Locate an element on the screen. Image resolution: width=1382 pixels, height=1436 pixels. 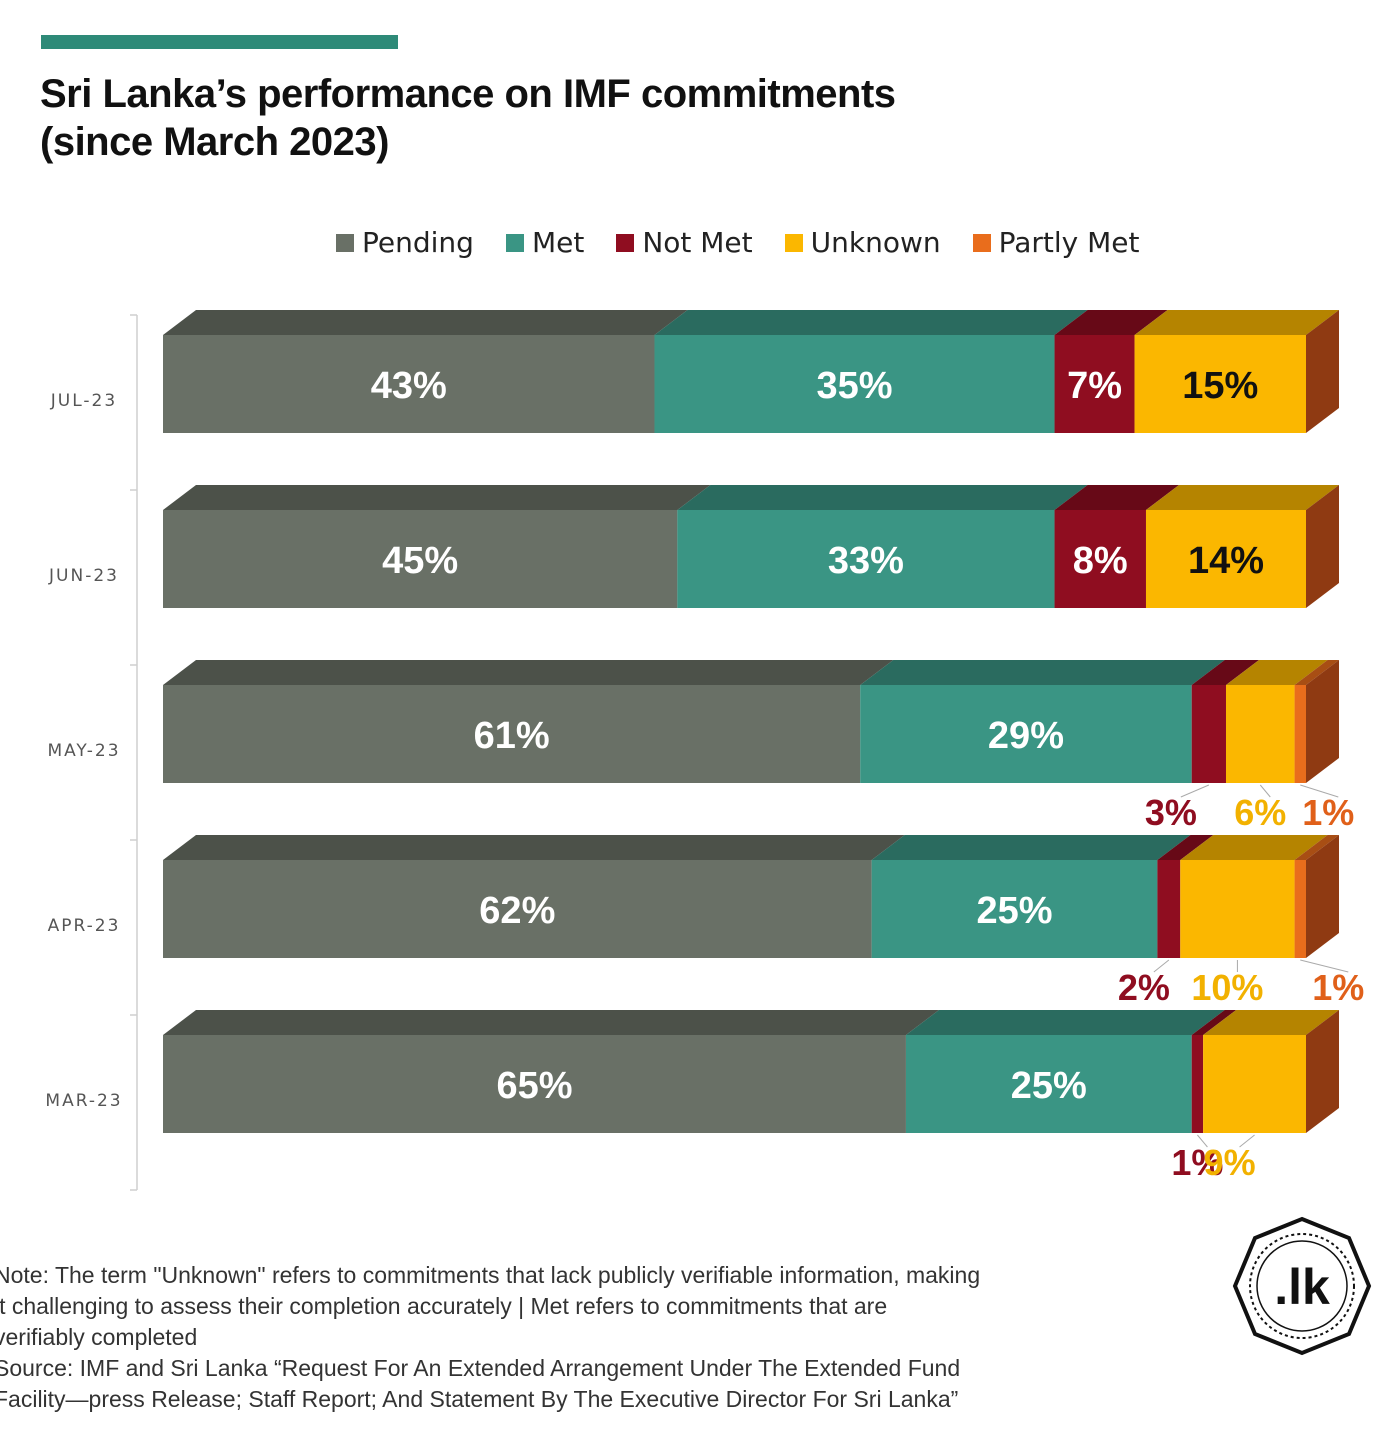
logo-inner-ring is located at coordinates (1302, 1286).